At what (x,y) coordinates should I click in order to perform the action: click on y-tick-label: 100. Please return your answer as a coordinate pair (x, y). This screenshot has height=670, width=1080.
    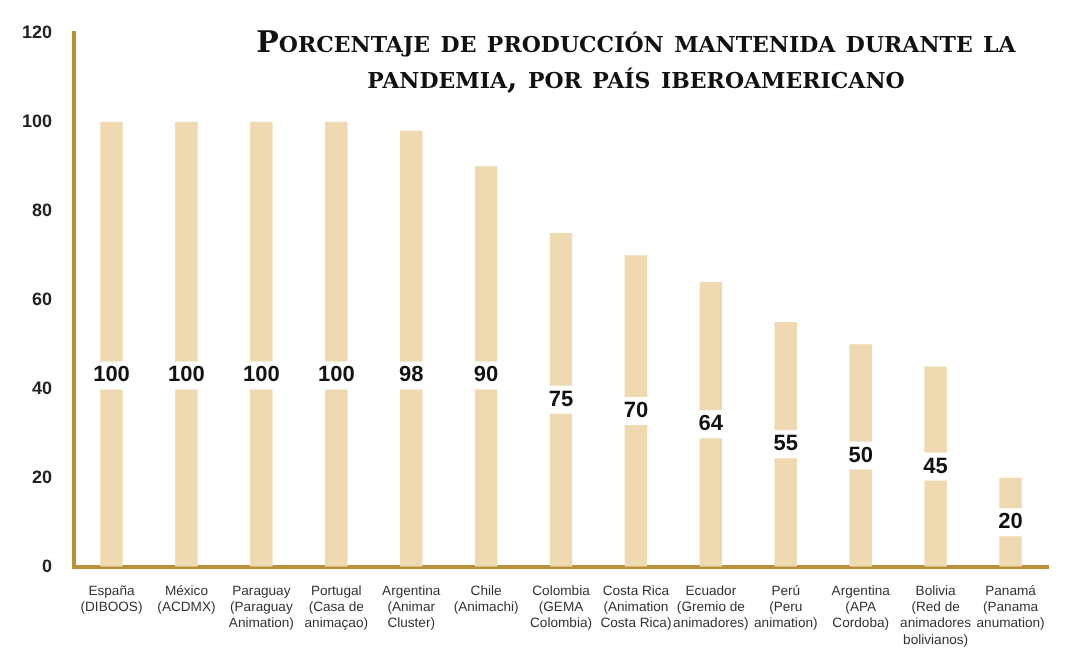
    Looking at the image, I should click on (37, 120).